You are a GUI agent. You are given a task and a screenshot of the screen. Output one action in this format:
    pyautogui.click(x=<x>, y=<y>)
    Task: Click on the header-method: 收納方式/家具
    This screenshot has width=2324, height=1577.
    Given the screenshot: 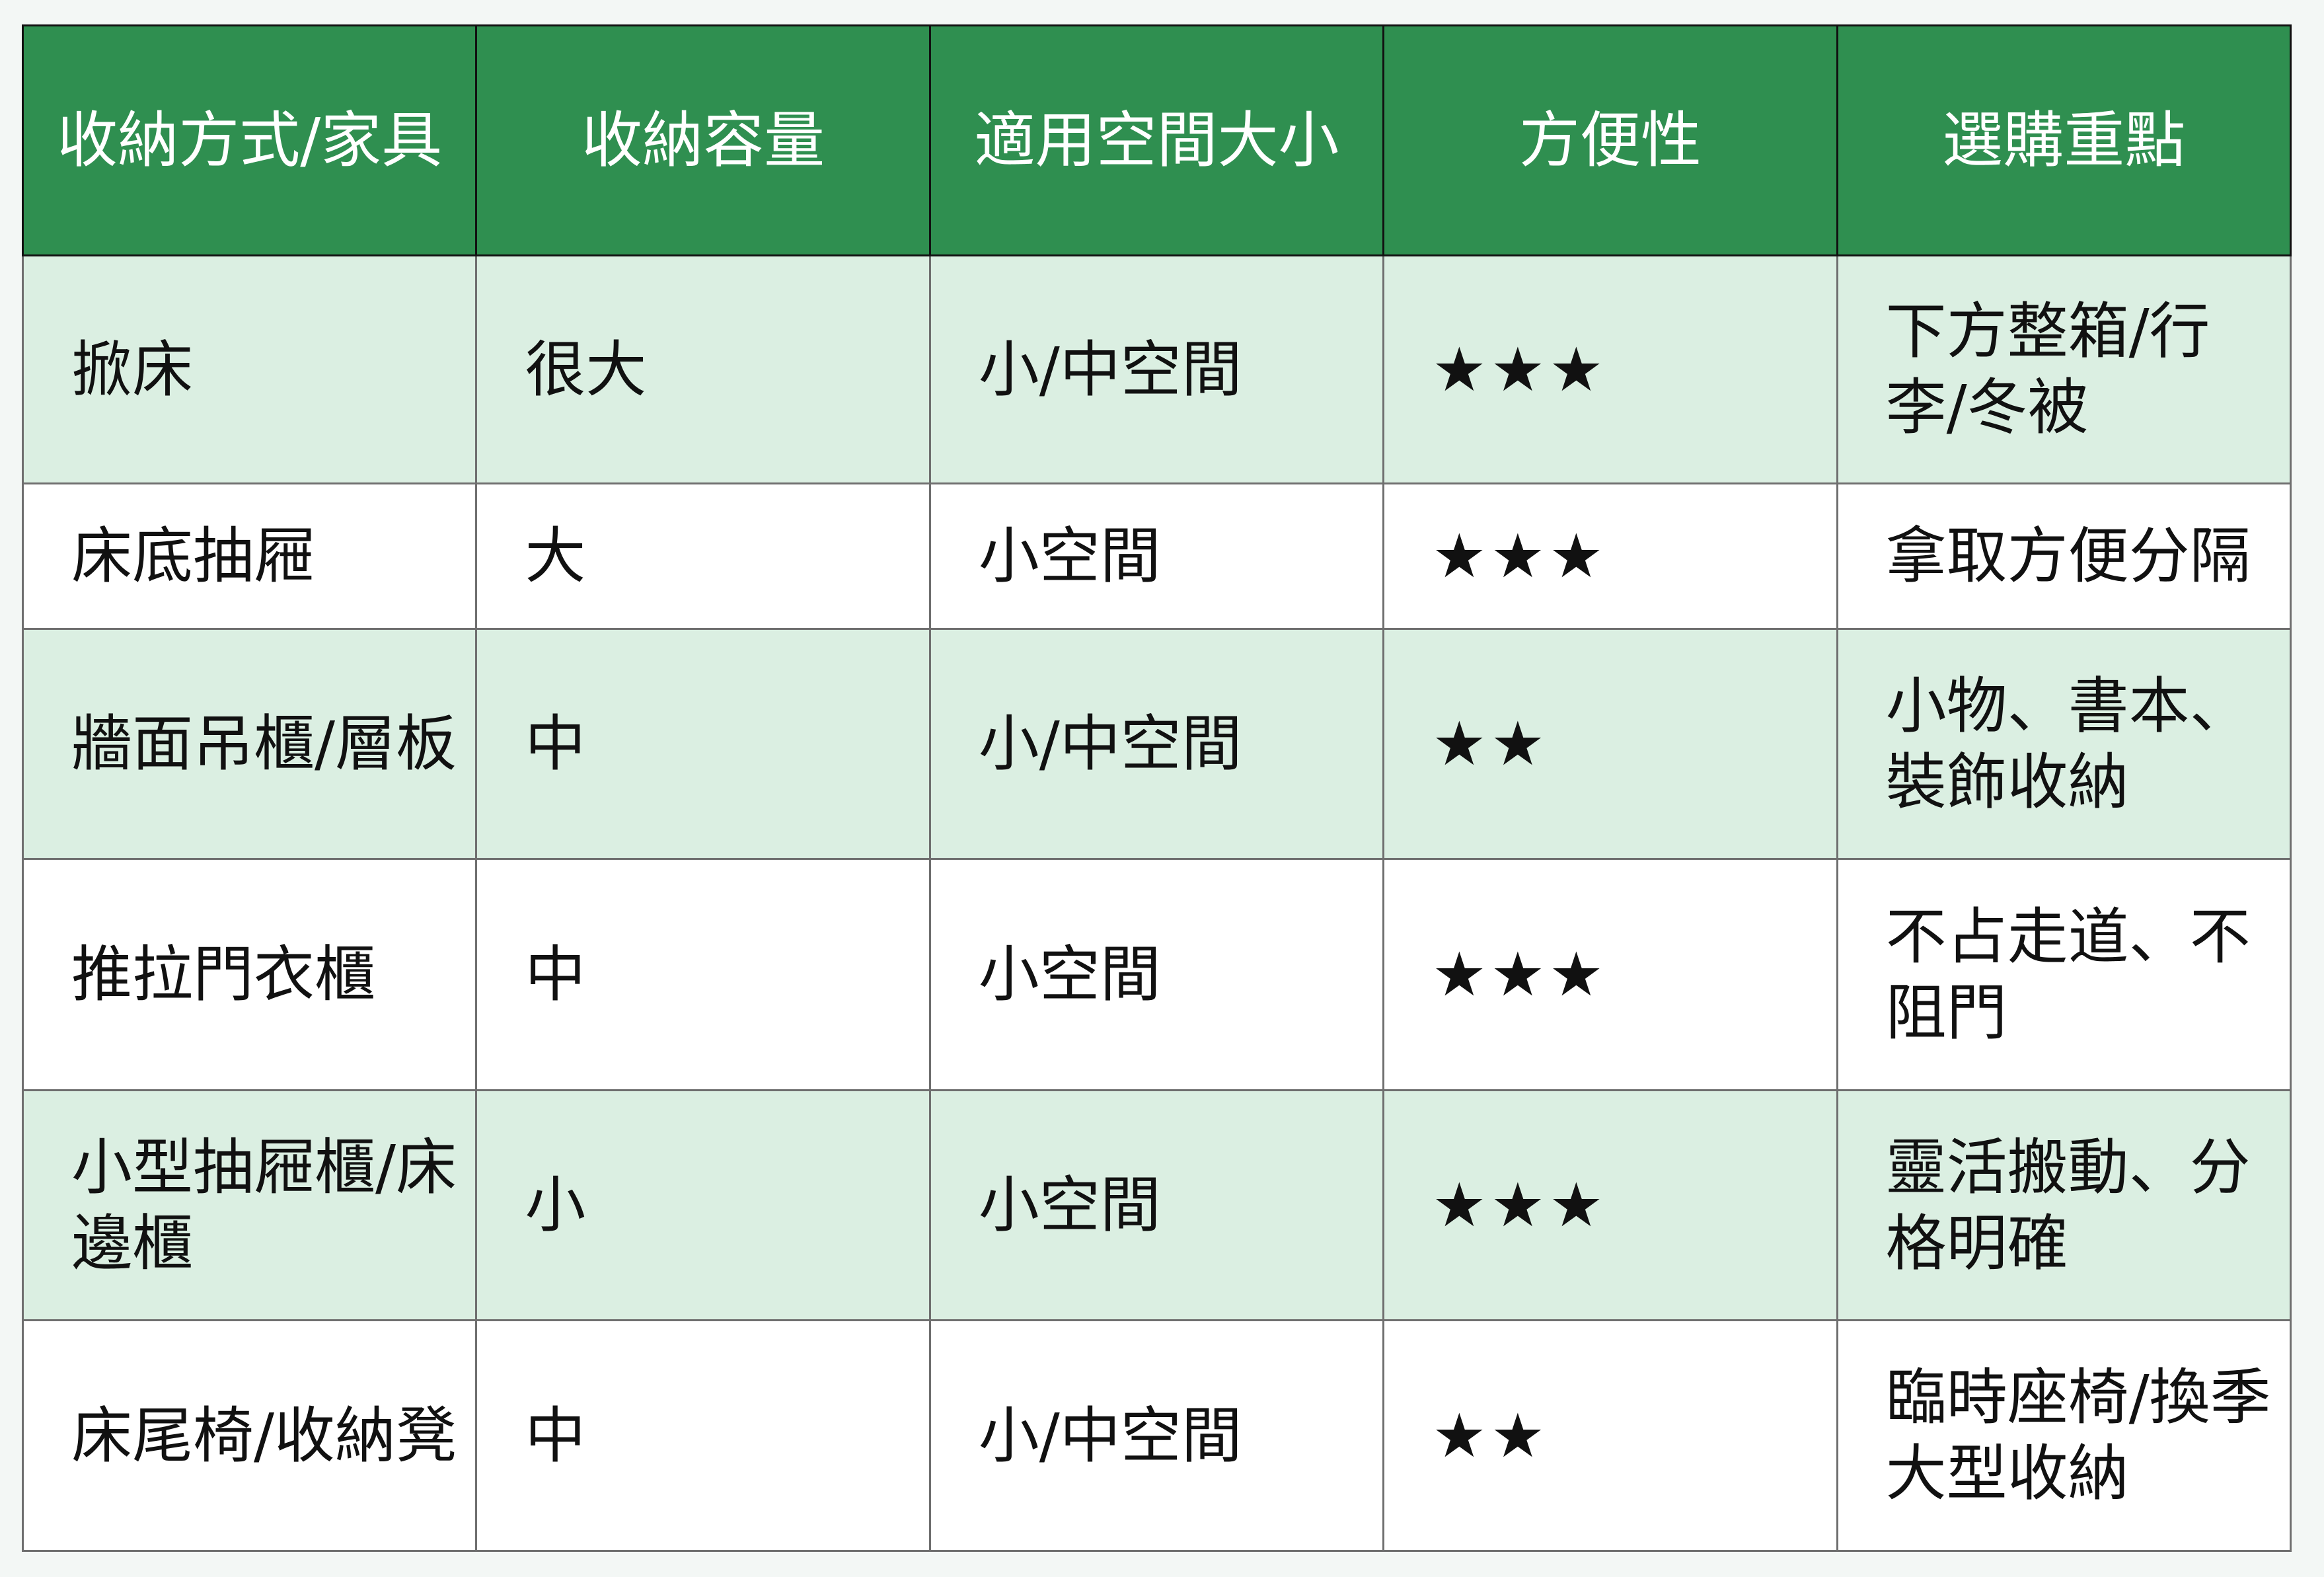 What is the action you would take?
    pyautogui.click(x=250, y=140)
    